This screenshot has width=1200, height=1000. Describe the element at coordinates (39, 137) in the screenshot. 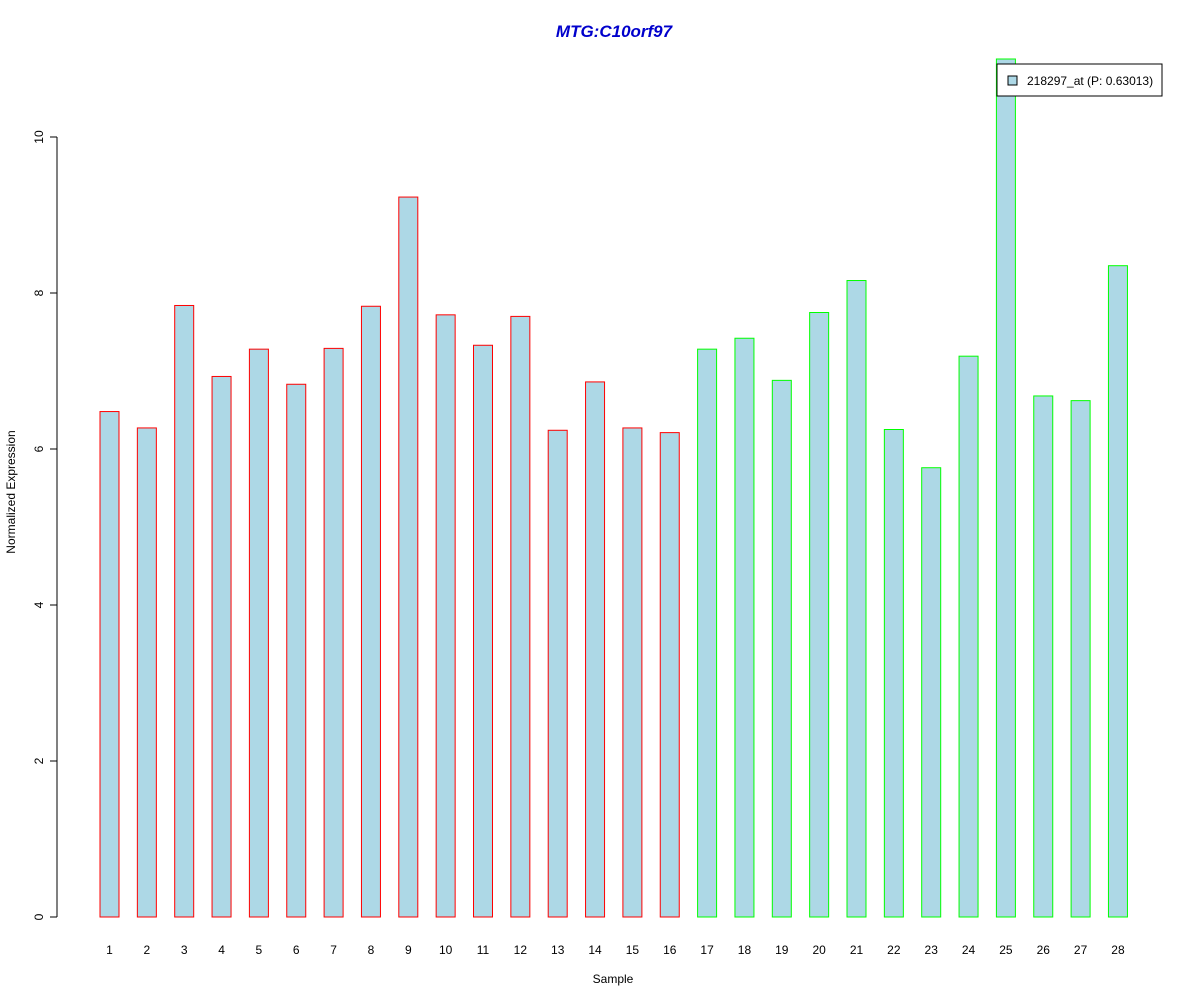

I see `y-tick-label: 10` at that location.